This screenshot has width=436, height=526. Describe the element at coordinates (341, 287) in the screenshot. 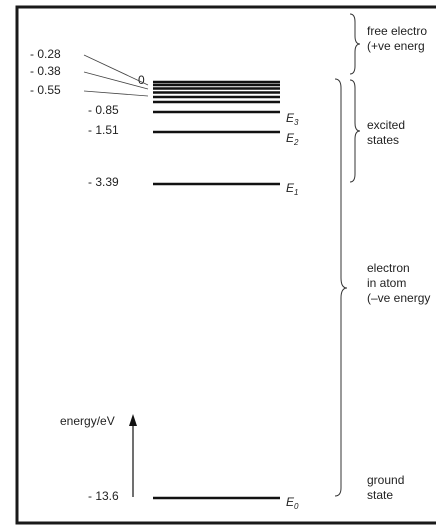

I see `brace-electron-in-atom` at that location.